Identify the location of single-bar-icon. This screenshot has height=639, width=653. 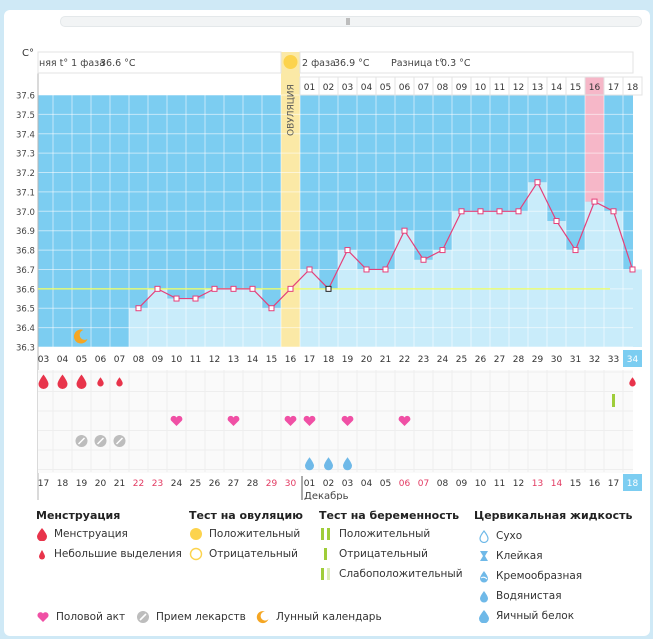
(325, 554).